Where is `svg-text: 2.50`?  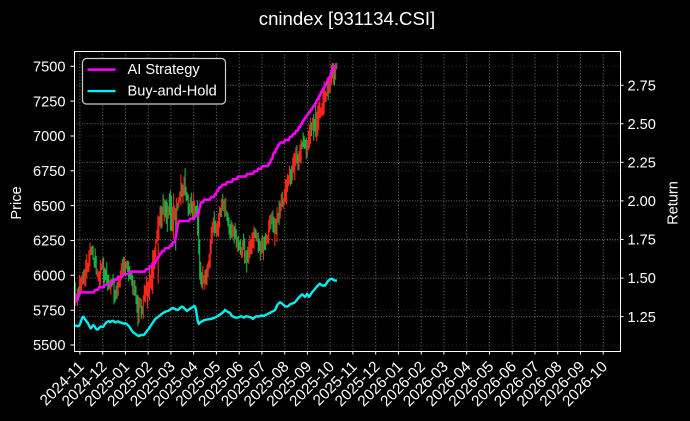
svg-text: 2.50 is located at coordinates (642, 125).